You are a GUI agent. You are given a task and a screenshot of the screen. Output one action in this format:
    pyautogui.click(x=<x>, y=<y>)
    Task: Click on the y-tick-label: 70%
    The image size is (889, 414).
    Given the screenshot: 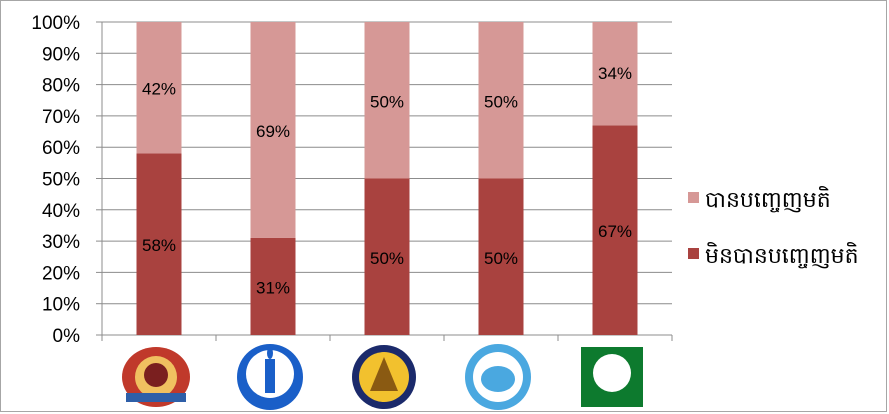 What is the action you would take?
    pyautogui.click(x=61, y=117)
    